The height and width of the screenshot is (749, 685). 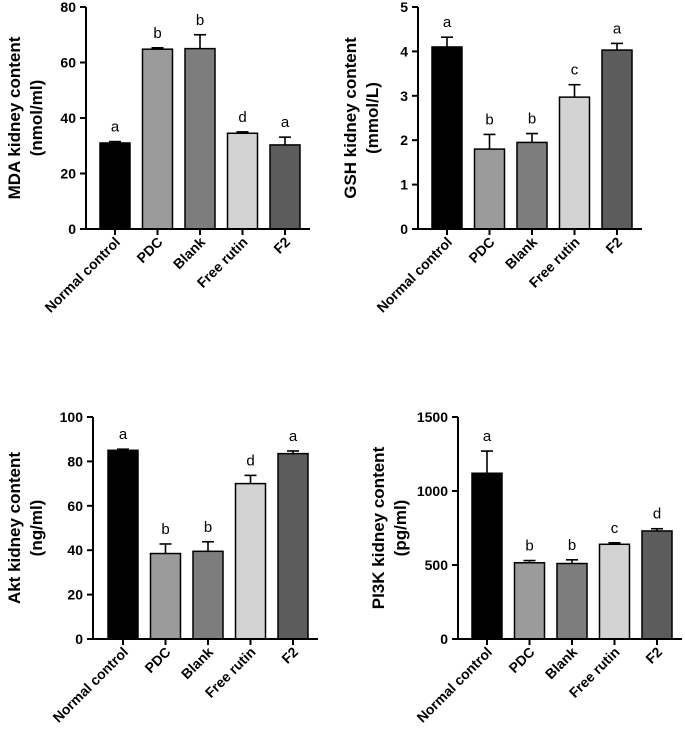 What do you see at coordinates (404, 7) in the screenshot?
I see `y-tick-label: 5` at bounding box center [404, 7].